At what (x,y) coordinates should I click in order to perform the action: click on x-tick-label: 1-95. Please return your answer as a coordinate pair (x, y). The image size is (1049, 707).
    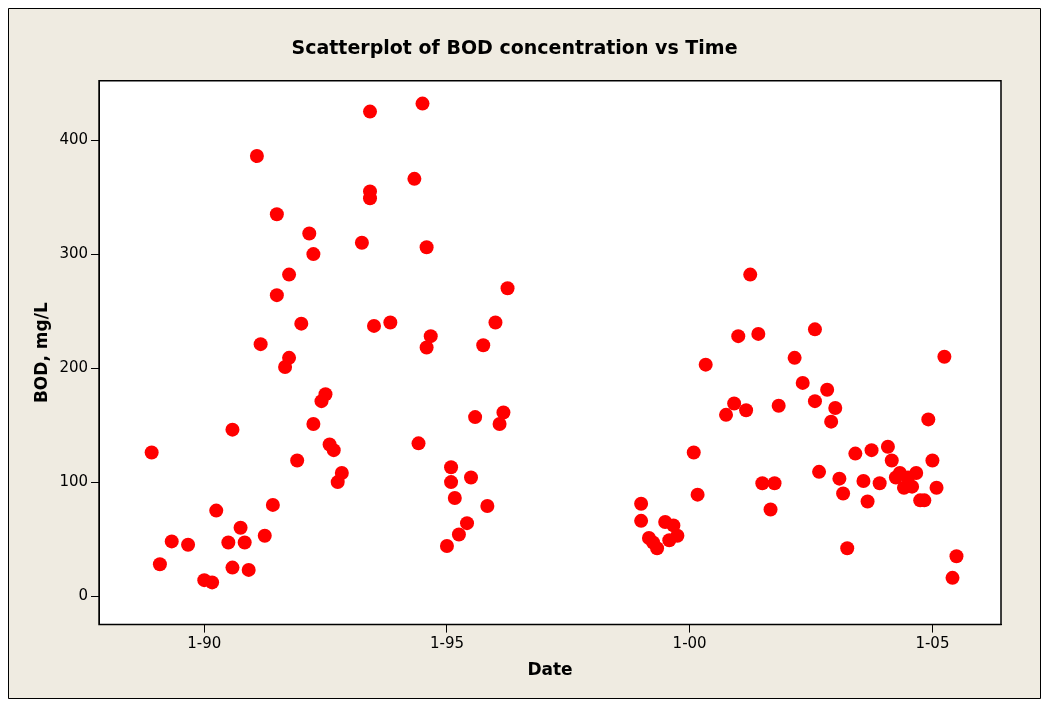
    Looking at the image, I should click on (446, 643).